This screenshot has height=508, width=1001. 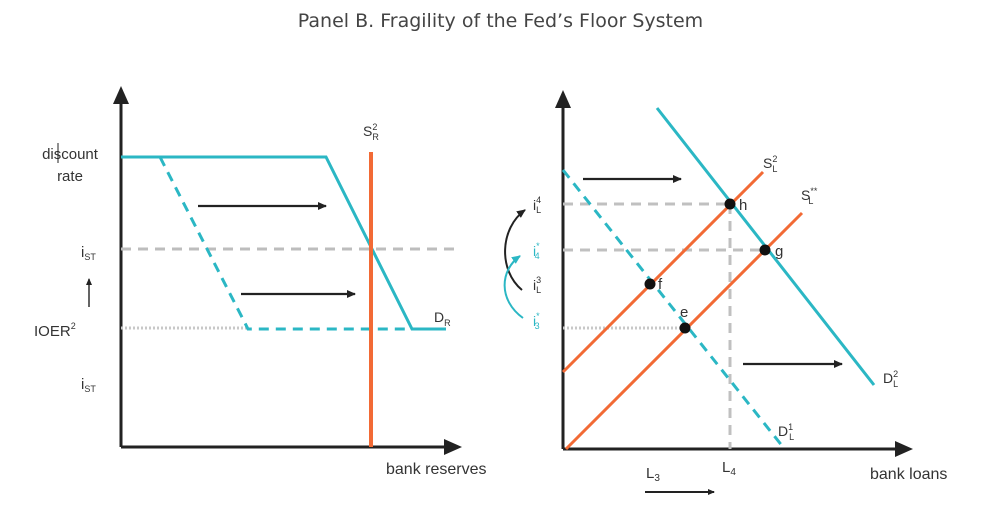 I want to click on L4-label: L4, so click(x=729, y=468).